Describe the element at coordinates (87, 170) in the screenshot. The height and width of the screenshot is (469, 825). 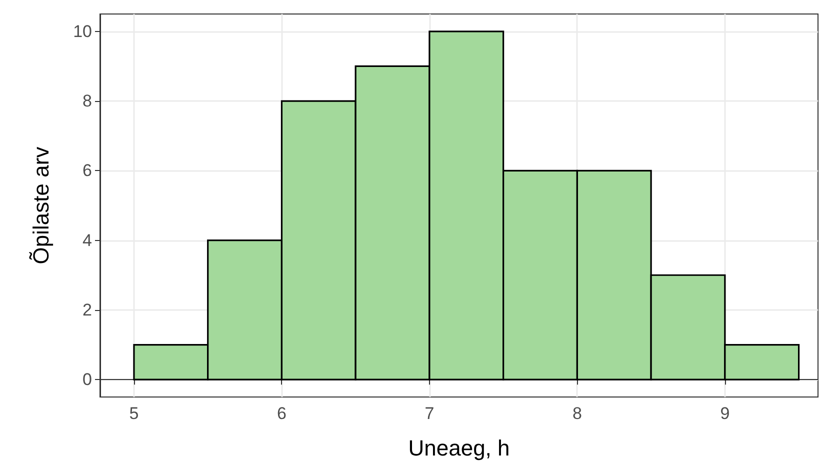
I see `y-tick-label: 6` at that location.